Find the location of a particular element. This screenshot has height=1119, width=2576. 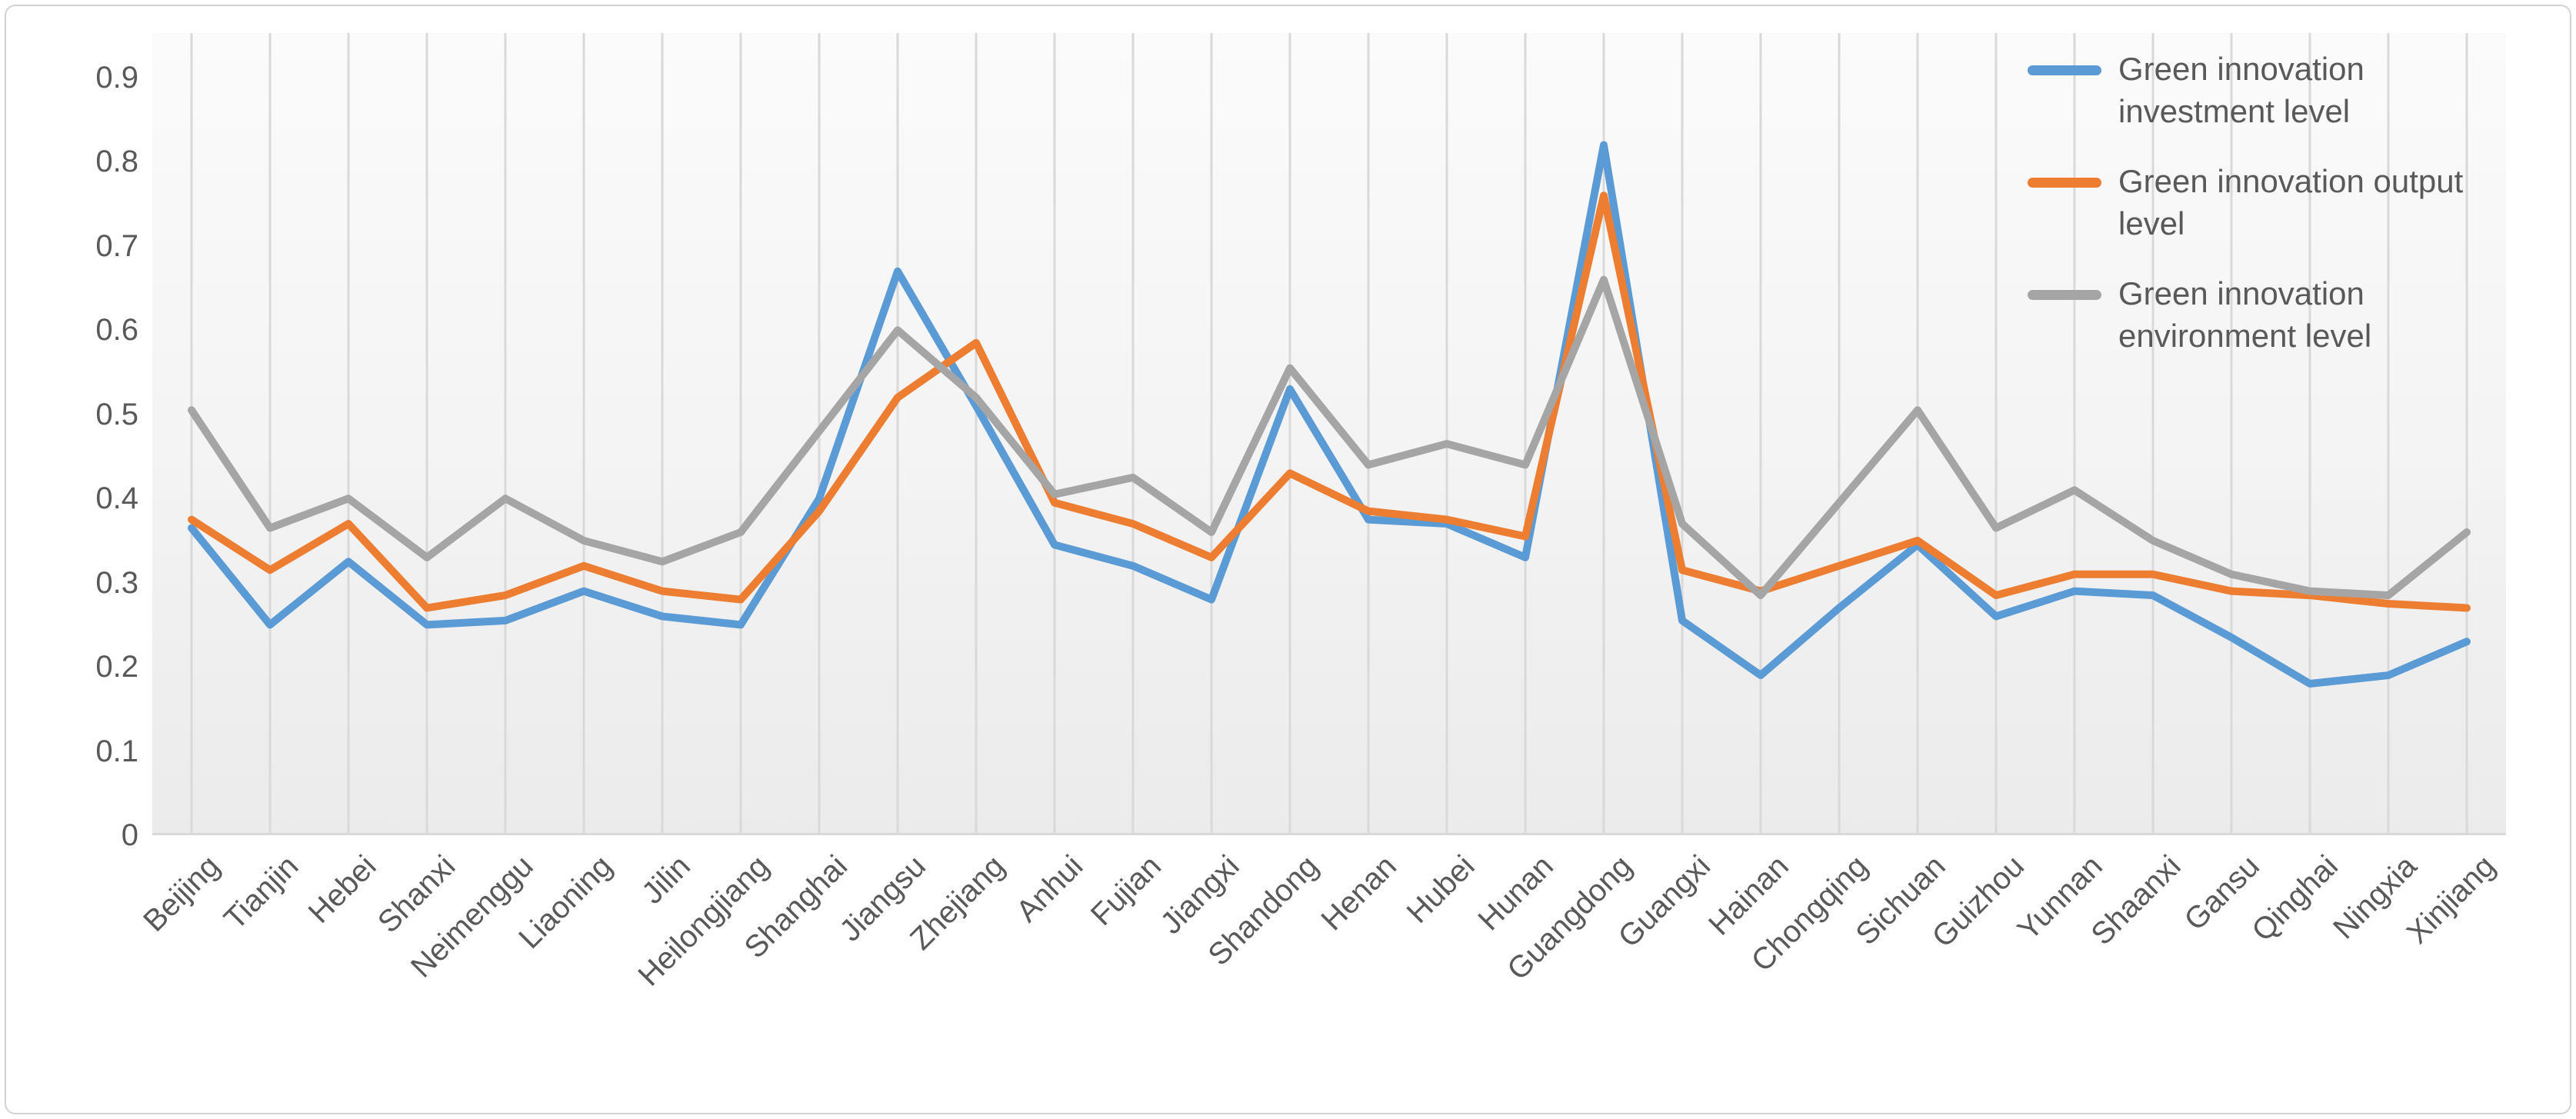

y-tick-label-0.1: 0.1 is located at coordinates (116, 751).